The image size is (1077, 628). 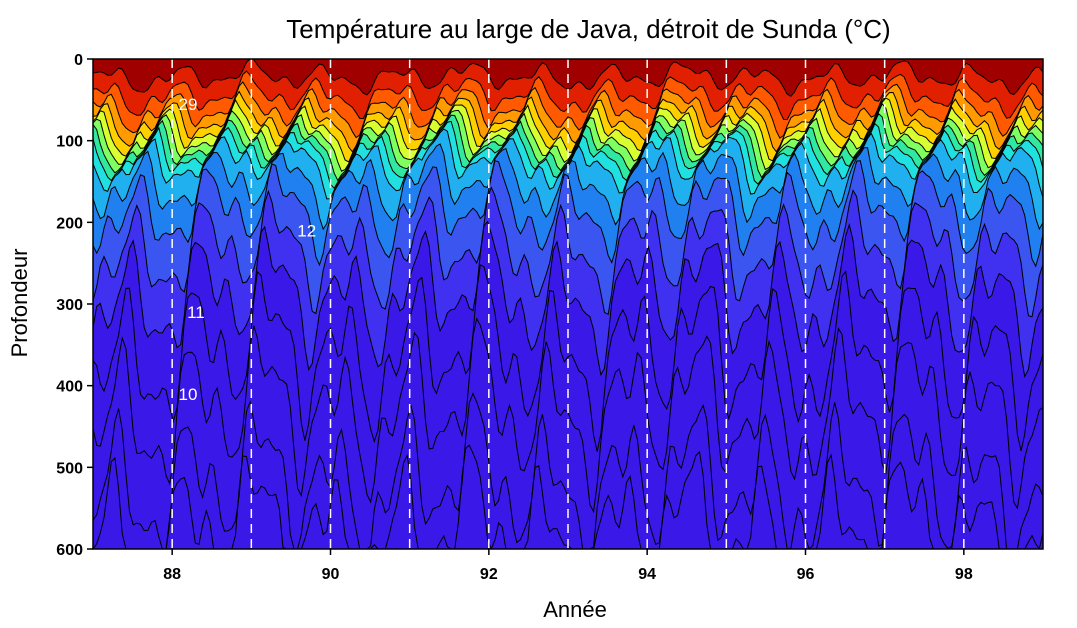 I want to click on x-axis-label: Année, so click(x=575, y=609).